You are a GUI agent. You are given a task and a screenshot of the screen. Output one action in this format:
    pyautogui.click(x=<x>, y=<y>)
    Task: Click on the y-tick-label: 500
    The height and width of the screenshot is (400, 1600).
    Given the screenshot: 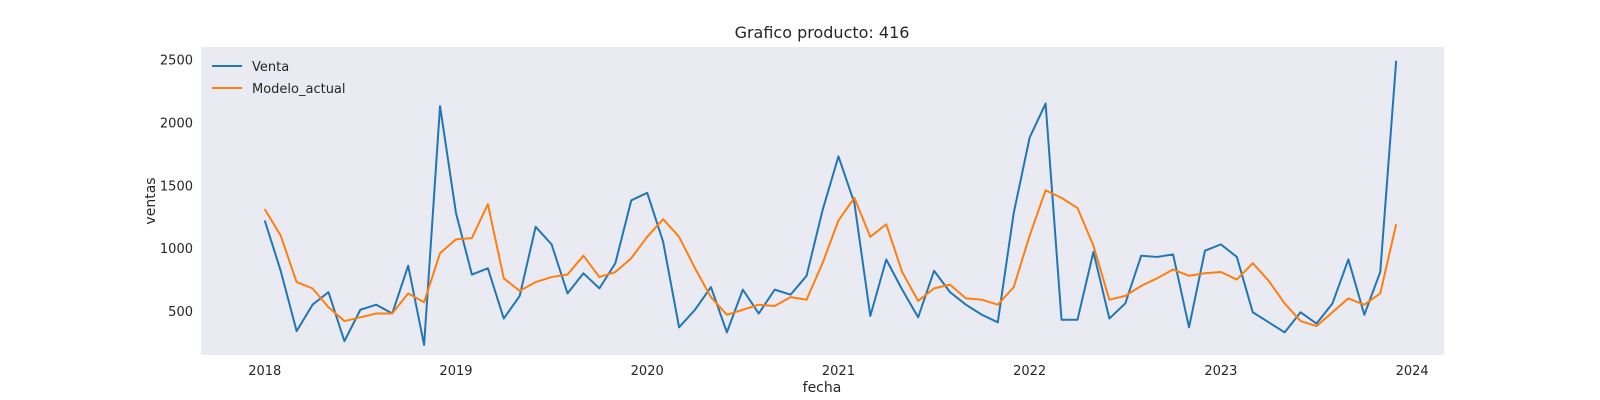 What is the action you would take?
    pyautogui.click(x=180, y=312)
    